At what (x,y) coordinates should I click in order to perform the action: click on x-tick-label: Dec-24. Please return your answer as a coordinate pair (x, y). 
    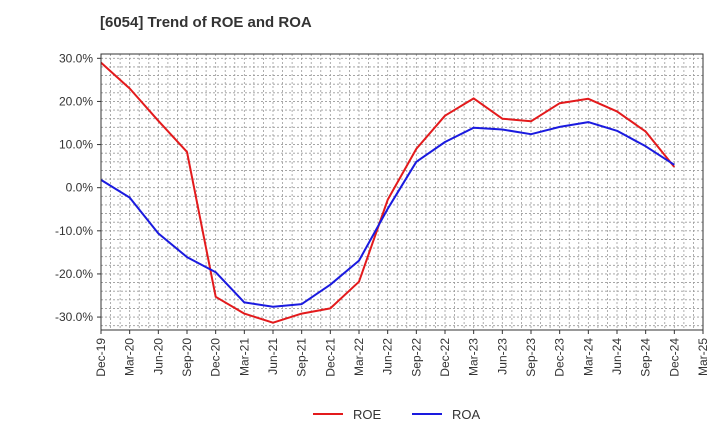
    Looking at the image, I should click on (674, 357).